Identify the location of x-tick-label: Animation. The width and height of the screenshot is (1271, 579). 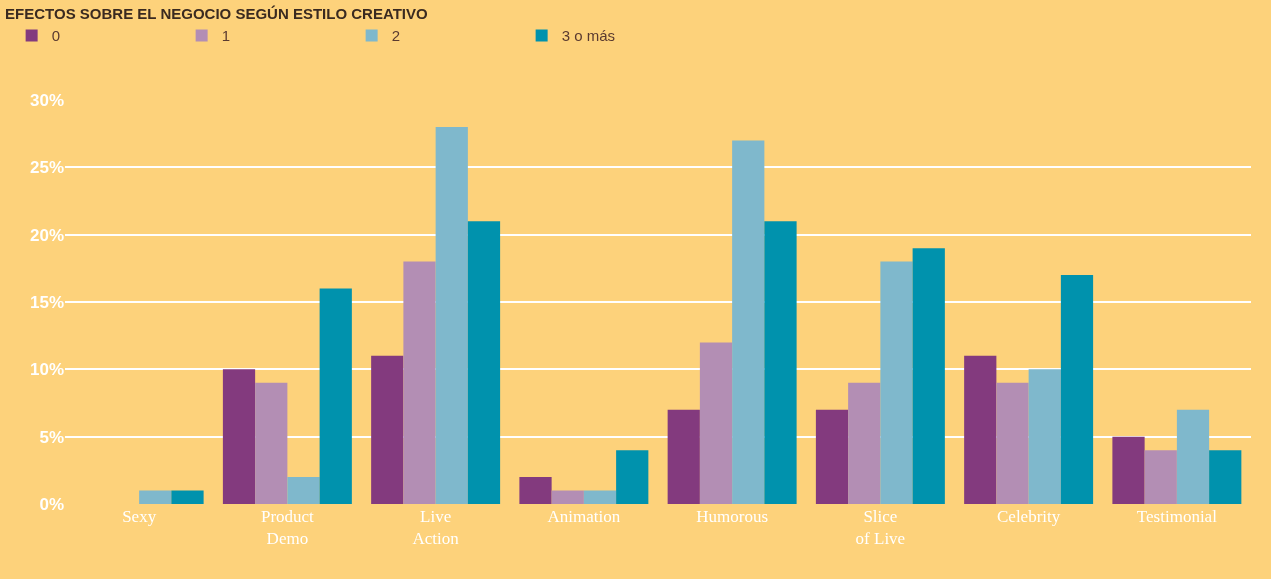
(584, 516).